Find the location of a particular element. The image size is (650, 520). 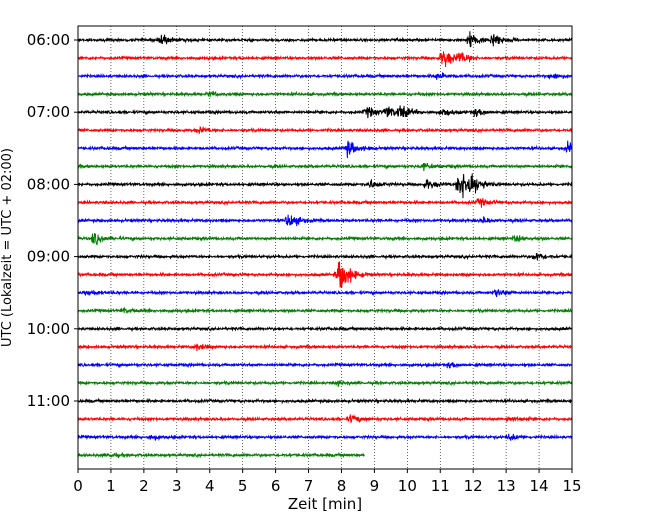

x-tick-label: 14 is located at coordinates (539, 486).